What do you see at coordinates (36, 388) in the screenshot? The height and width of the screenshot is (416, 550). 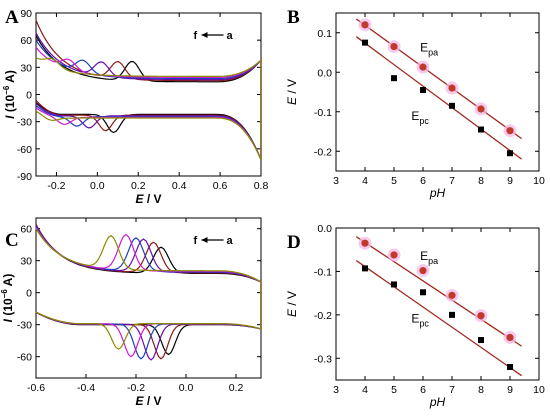 I see `x-tick-label: -0.6` at bounding box center [36, 388].